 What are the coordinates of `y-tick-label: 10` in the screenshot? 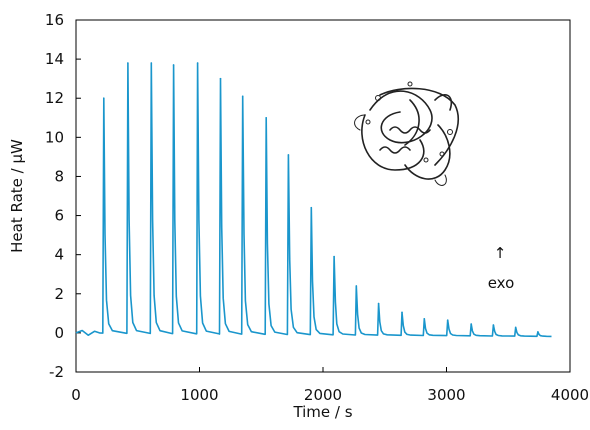 It's located at (54, 137).